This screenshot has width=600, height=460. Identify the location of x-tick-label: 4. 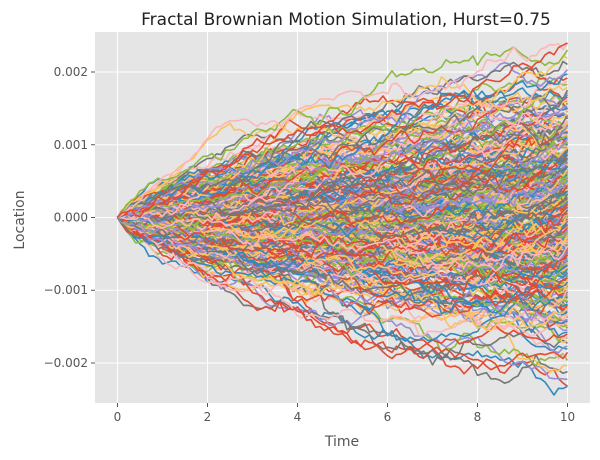
(298, 417).